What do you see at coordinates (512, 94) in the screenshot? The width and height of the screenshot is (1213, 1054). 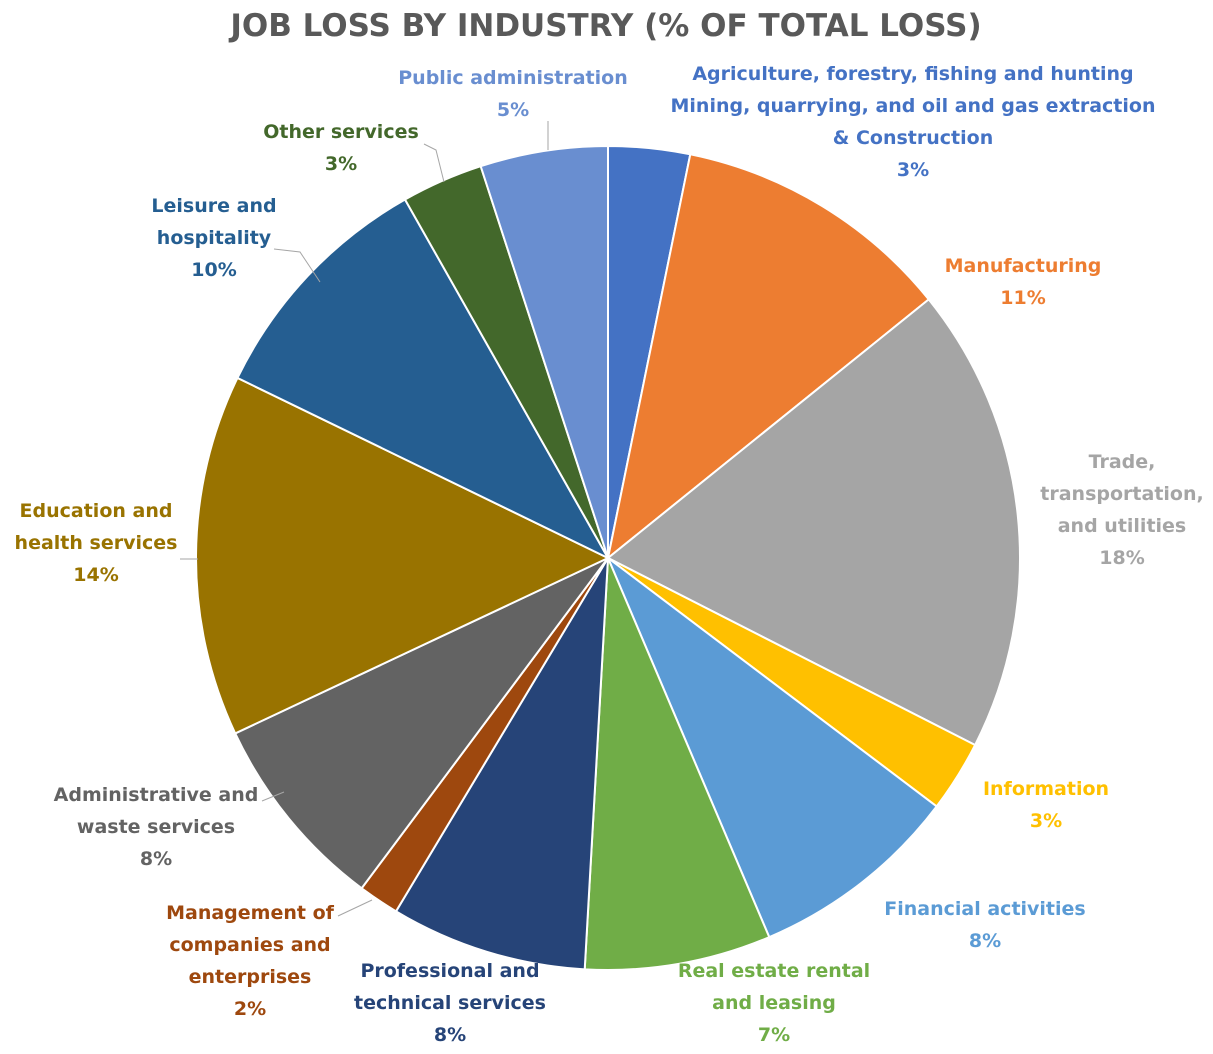 I see `slice-label-12: Public administration 5%` at bounding box center [512, 94].